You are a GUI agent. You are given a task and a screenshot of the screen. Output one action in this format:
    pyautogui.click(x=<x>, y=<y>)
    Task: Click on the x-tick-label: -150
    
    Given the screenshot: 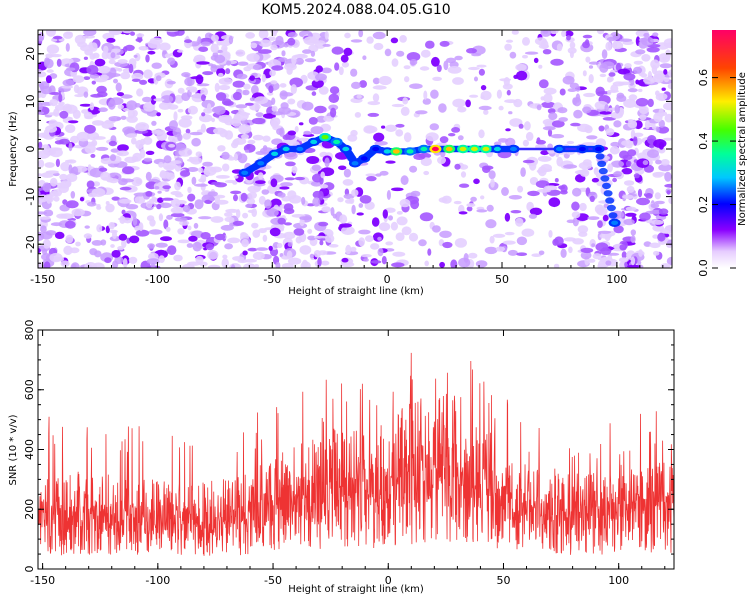 What is the action you would take?
    pyautogui.click(x=42, y=279)
    